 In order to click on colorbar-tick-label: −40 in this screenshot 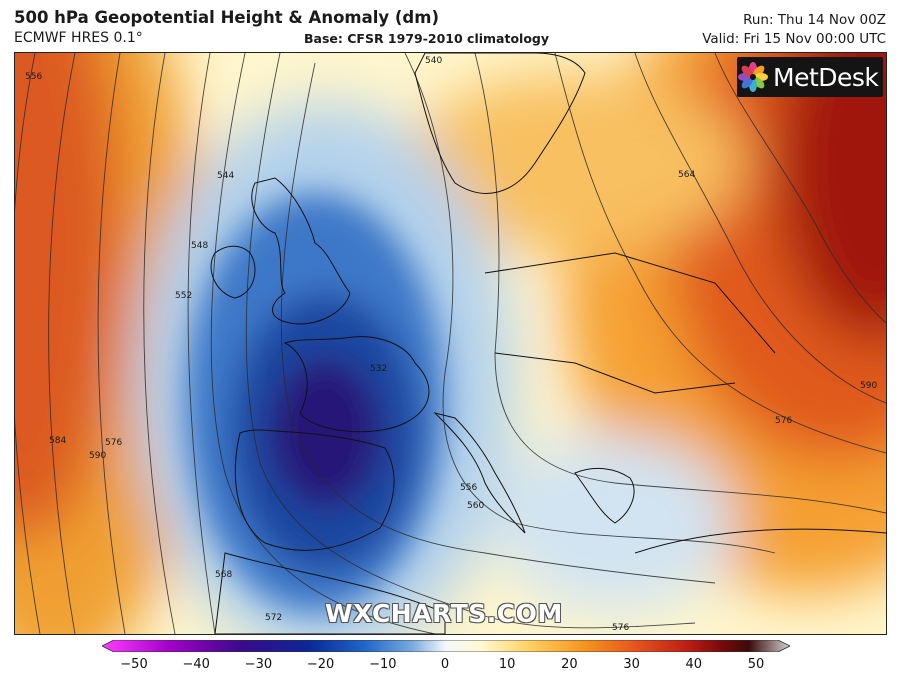, I will do `click(196, 664)`.